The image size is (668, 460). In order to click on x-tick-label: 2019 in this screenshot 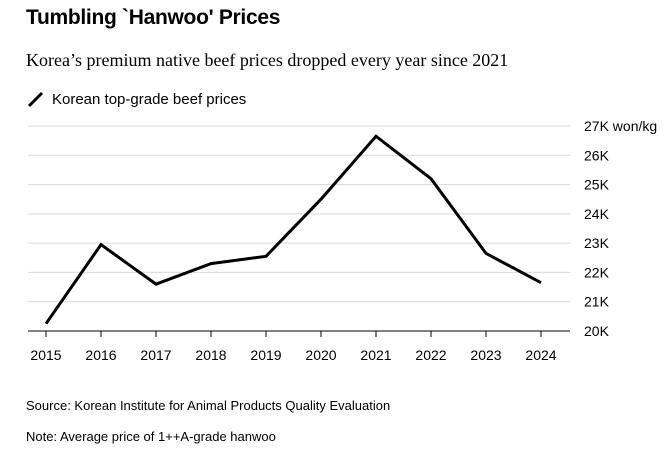, I will do `click(265, 355)`.